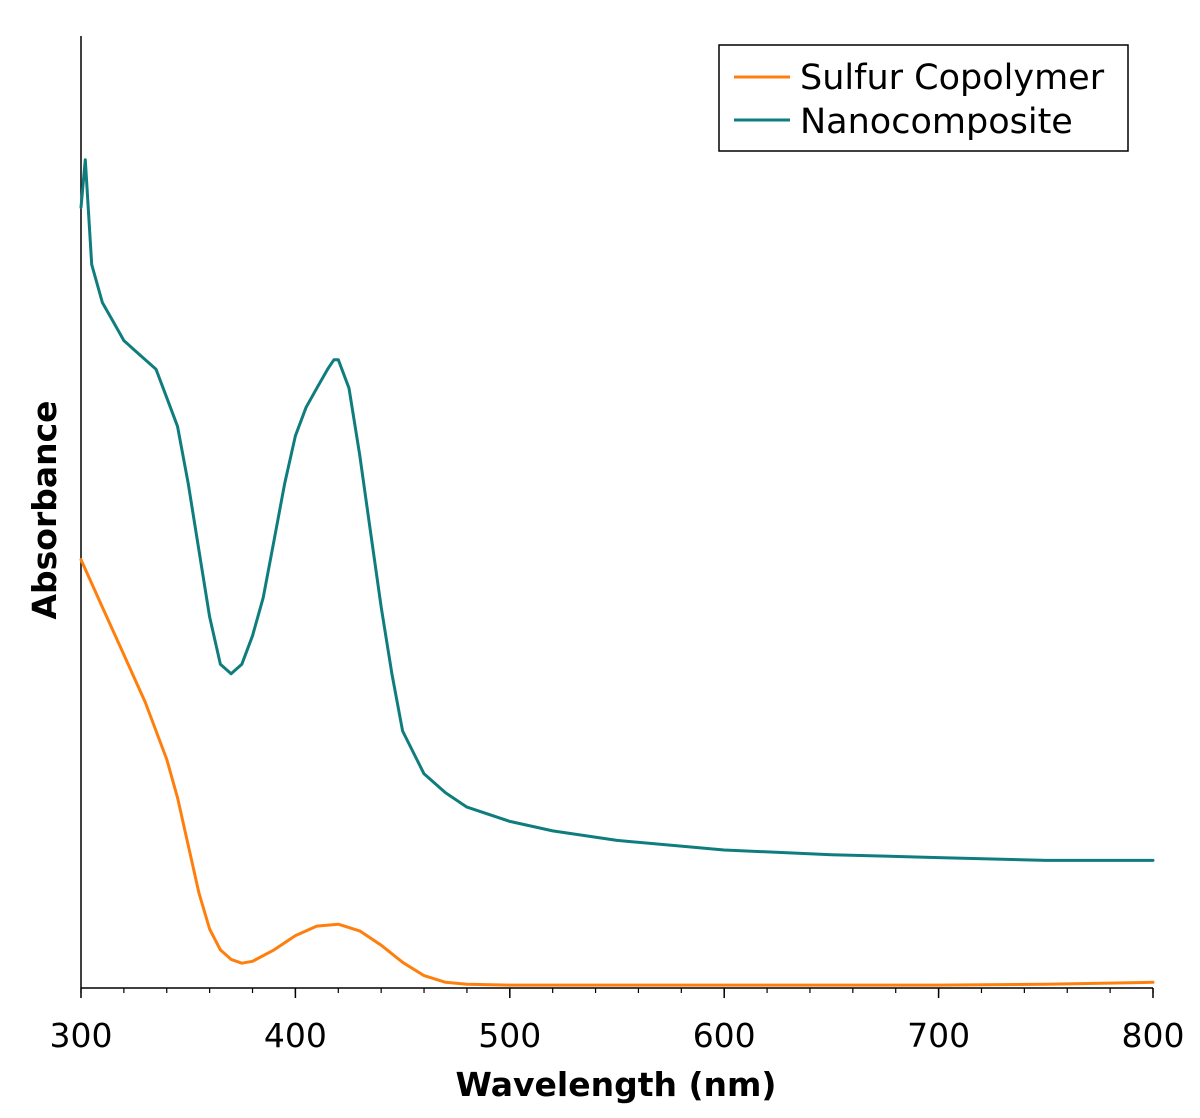 The height and width of the screenshot is (1118, 1200). Describe the element at coordinates (81, 1035) in the screenshot. I see `x-tick-label: 300` at that location.